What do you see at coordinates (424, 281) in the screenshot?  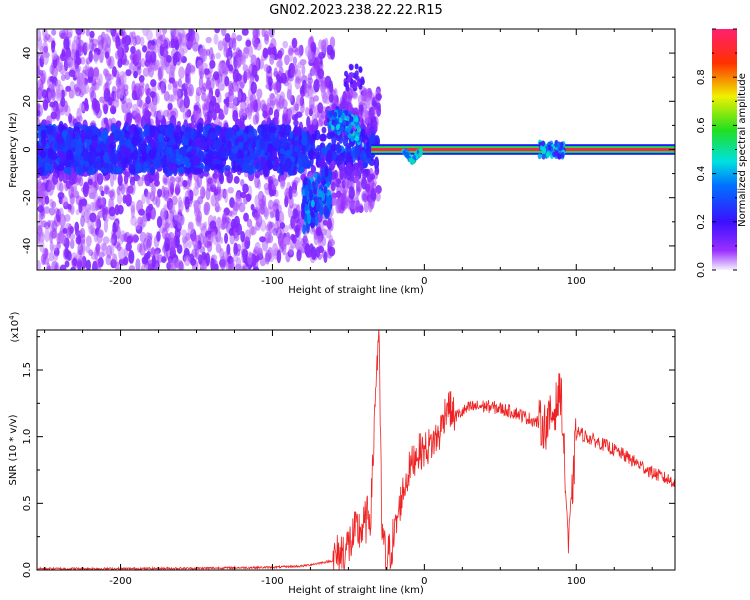 I see `spectrogram-x-tick-label: 0` at bounding box center [424, 281].